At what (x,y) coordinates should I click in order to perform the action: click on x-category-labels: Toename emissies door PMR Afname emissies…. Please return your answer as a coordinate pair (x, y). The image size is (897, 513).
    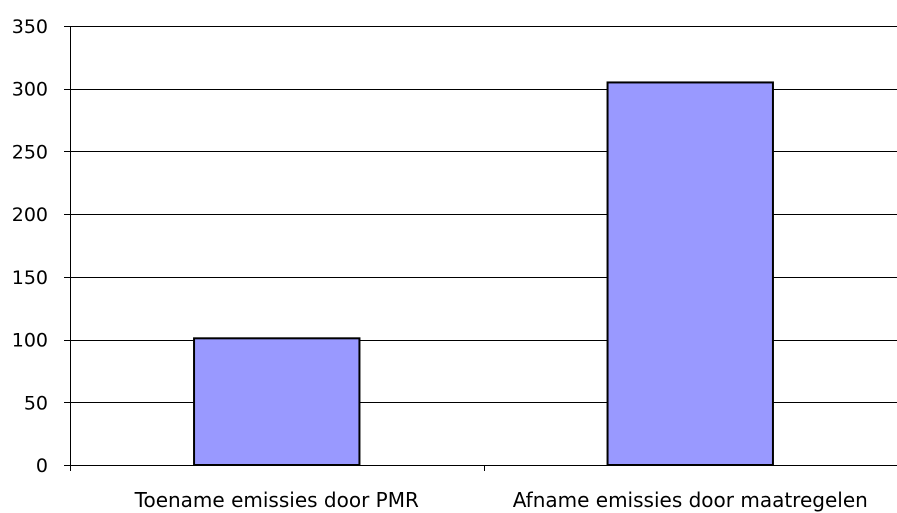
    Looking at the image, I should click on (501, 500).